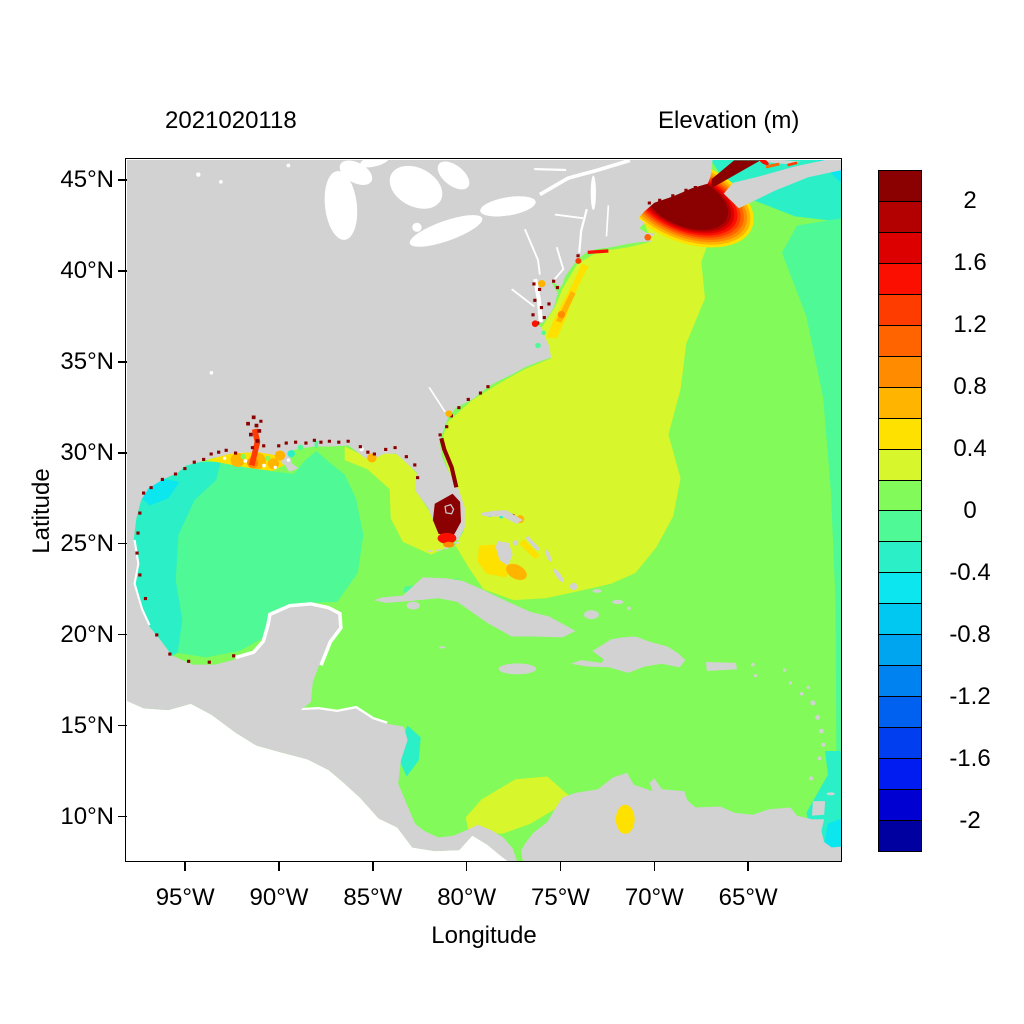 This screenshot has height=1024, width=1024. I want to click on region-se-corner-cyan, so click(832, 835).